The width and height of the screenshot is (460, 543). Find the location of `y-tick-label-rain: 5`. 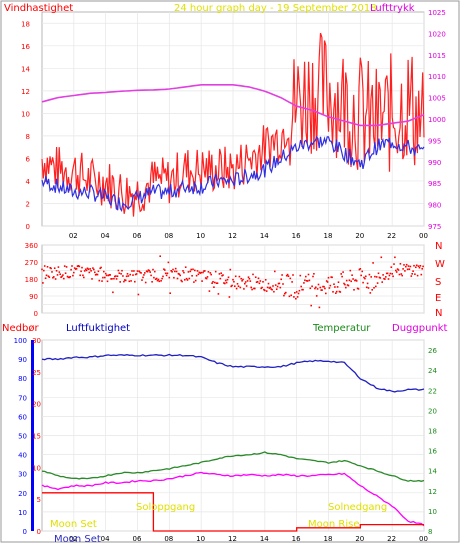

y-tick-label-rain: 5 is located at coordinates (39, 500).